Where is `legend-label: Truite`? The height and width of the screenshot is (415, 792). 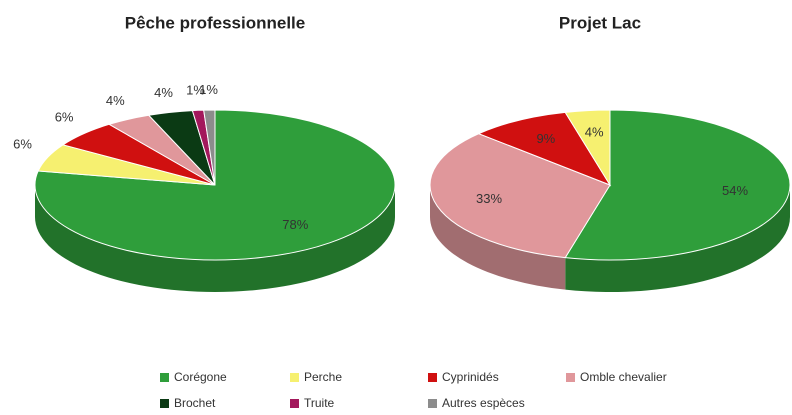
legend-label: Truite is located at coordinates (319, 403).